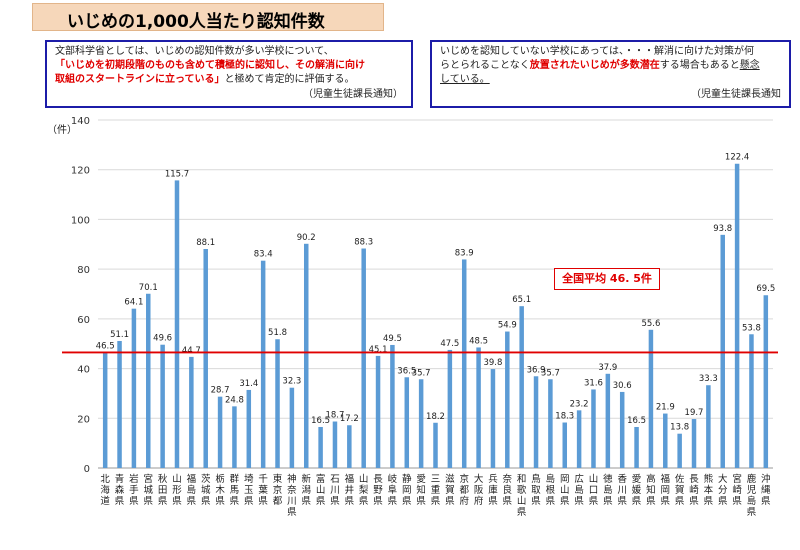  Describe the element at coordinates (208, 17) in the screenshot. I see `title-banner: いじめの1,000人当たり認知件数` at that location.